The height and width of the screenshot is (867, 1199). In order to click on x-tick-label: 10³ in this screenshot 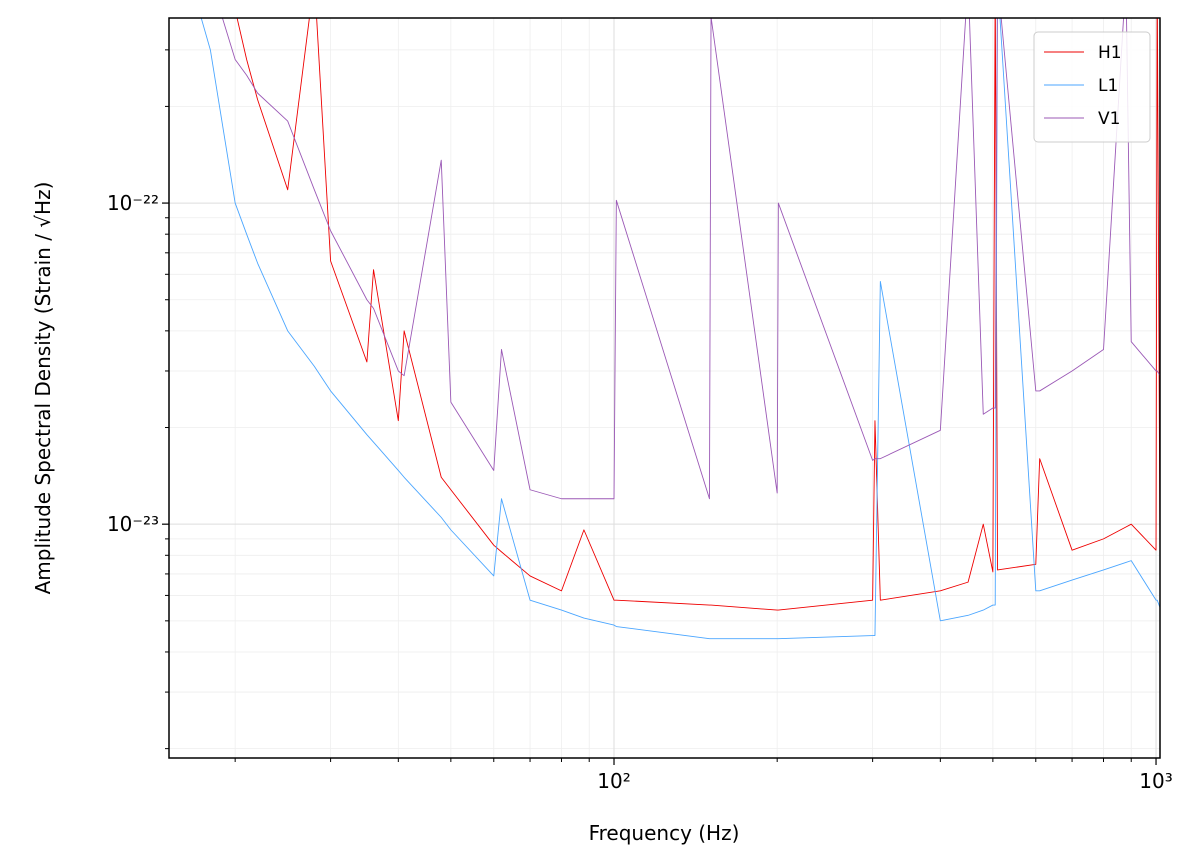, I will do `click(1155, 781)`.